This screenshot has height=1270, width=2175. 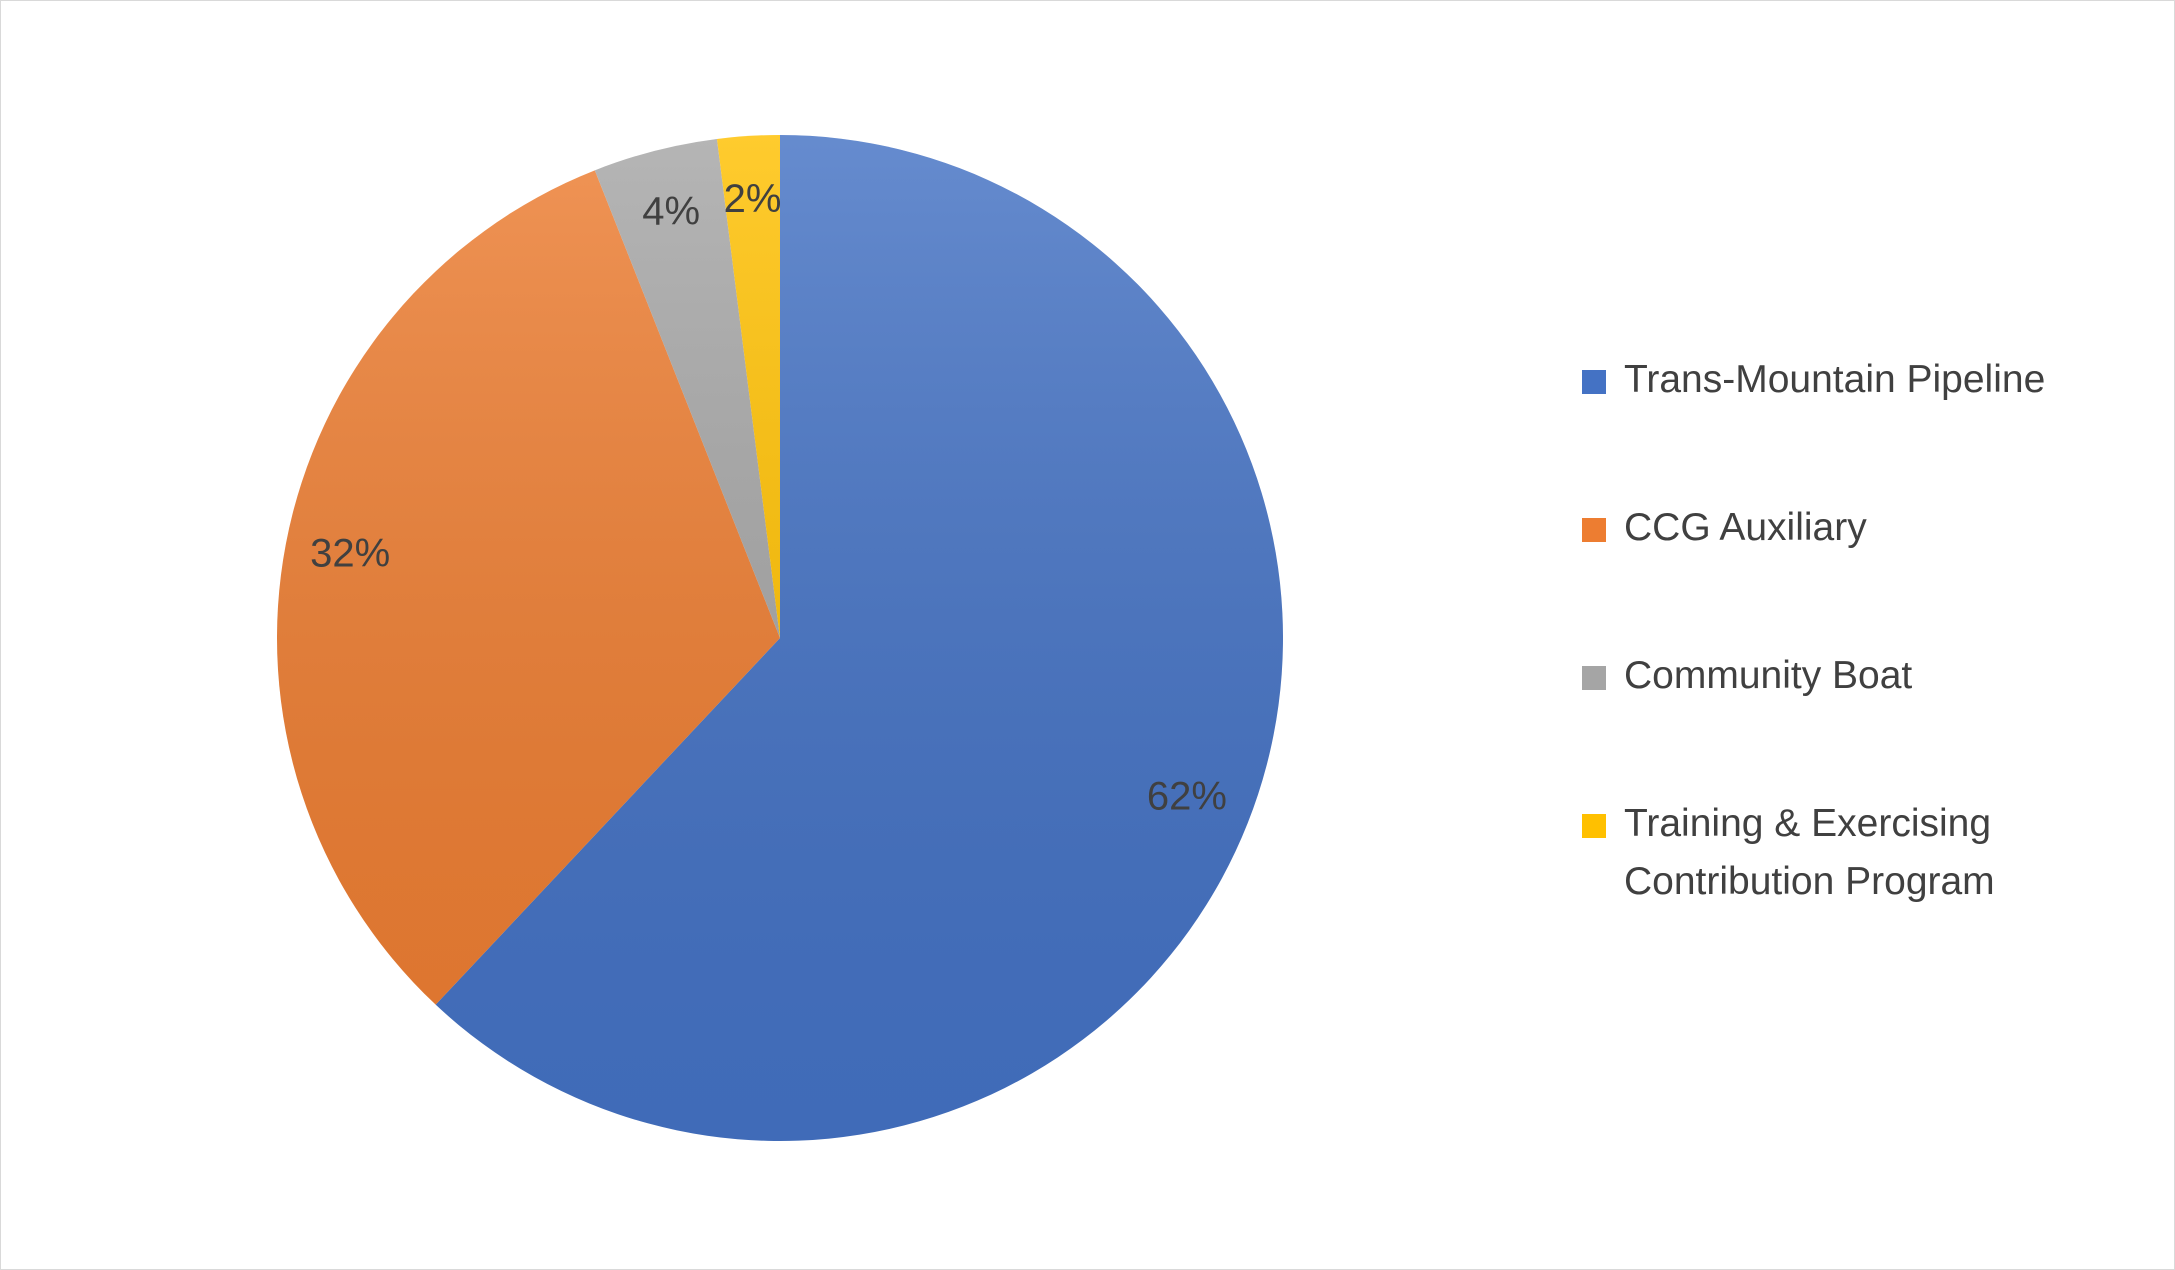 I want to click on legend-item: Trans-Mountain Pipeline, so click(x=1862, y=380).